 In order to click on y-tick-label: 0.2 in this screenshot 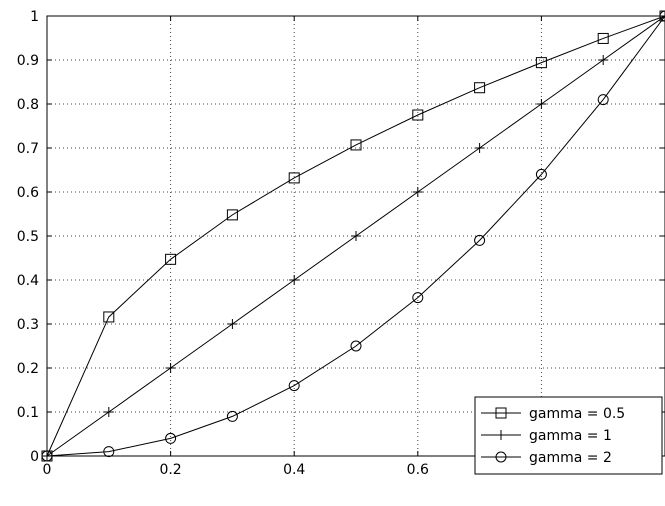, I will do `click(28, 369)`.